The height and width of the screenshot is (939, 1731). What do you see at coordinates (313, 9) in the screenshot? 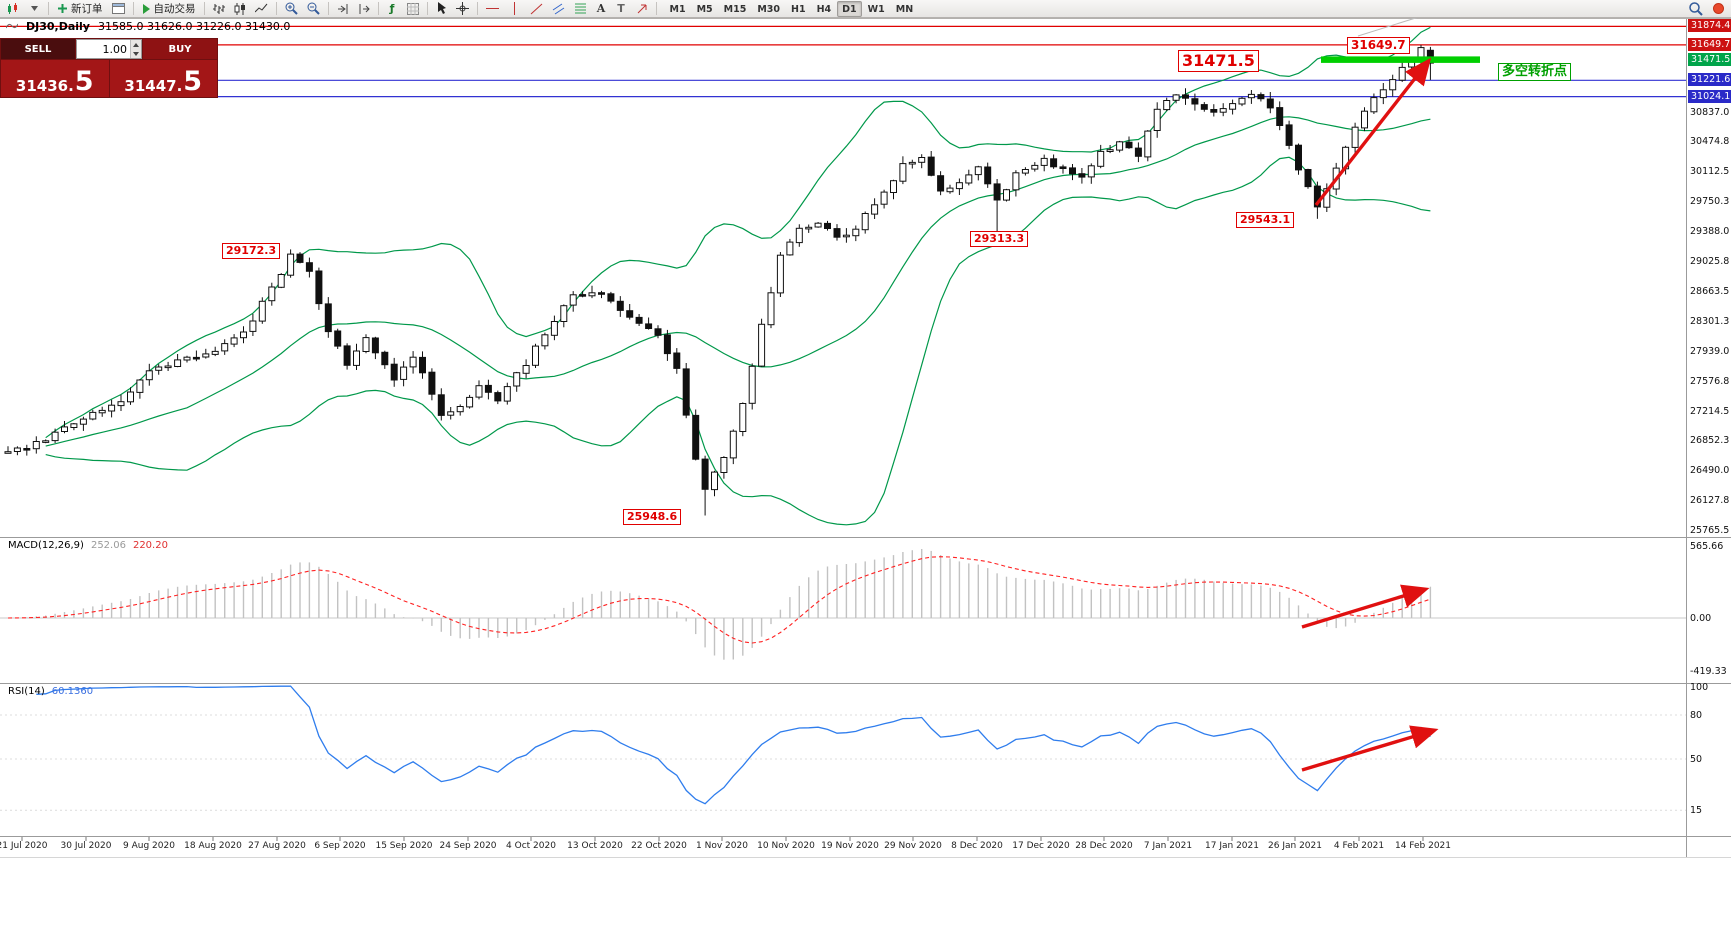
I see `zoom-out-button` at bounding box center [313, 9].